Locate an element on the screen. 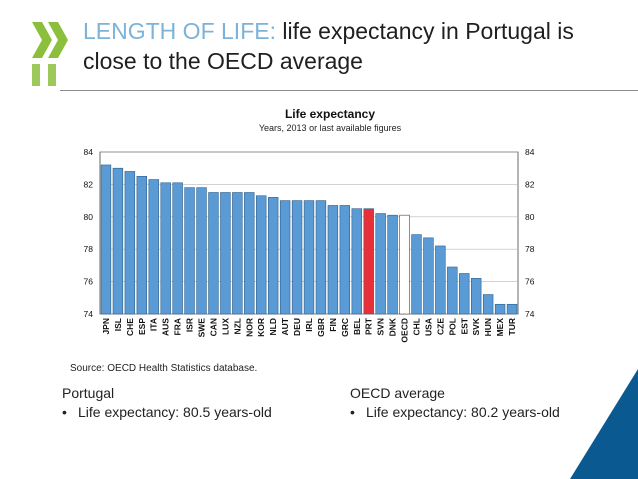 The image size is (638, 479). x-tick-label-isl: ISL is located at coordinates (118, 324).